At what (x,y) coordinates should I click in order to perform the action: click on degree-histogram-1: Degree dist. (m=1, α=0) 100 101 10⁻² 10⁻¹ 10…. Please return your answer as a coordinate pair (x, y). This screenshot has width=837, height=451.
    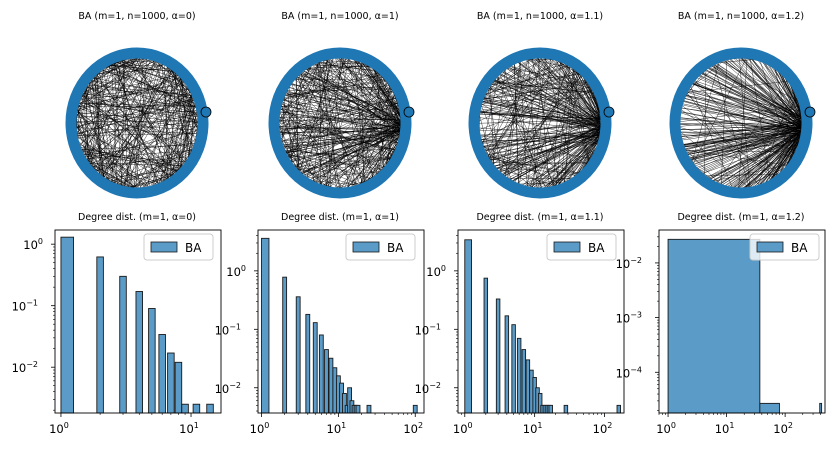
    Looking at the image, I should click on (117, 324).